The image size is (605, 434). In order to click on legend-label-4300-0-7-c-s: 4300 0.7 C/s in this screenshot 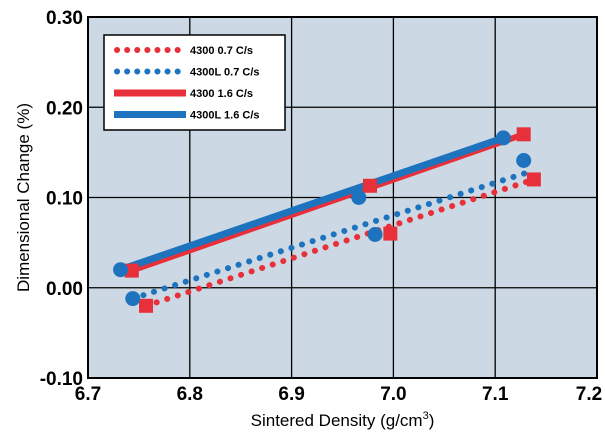, I will do `click(221, 51)`.